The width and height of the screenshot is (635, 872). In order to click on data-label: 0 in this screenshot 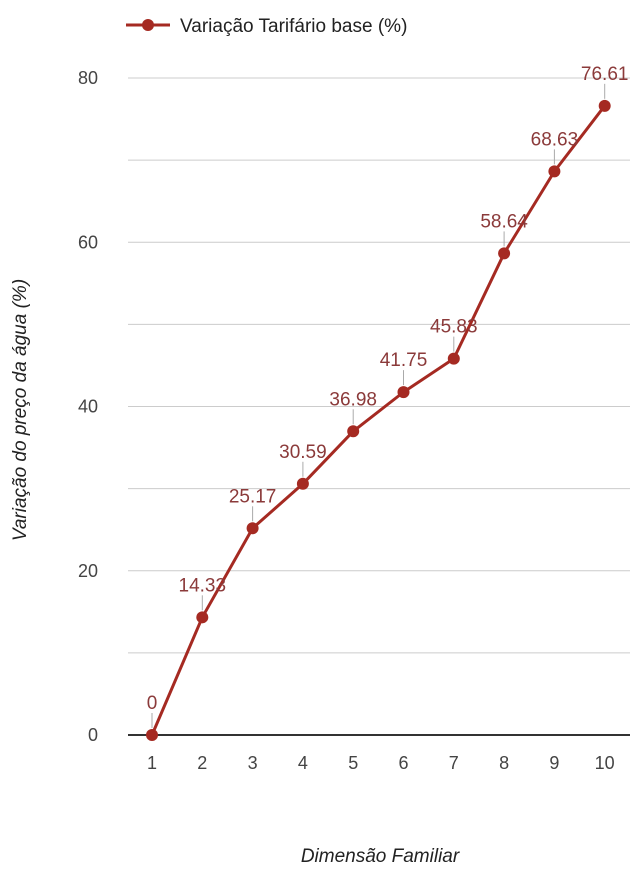, I will do `click(152, 703)`.